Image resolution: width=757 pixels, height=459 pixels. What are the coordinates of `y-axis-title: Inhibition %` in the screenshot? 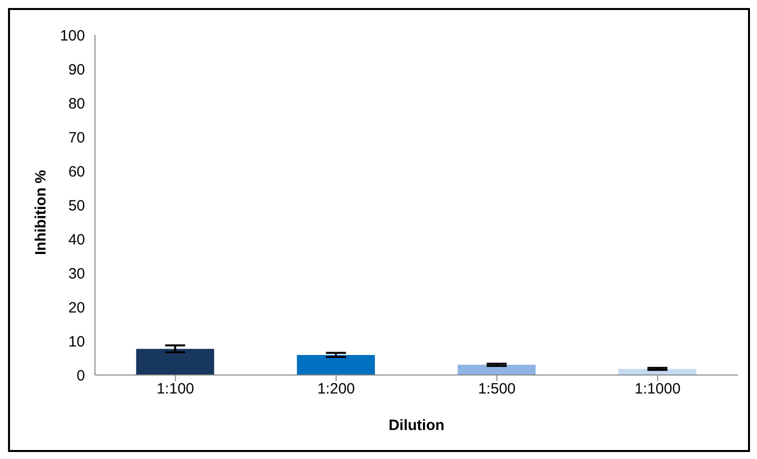 It's located at (41, 212).